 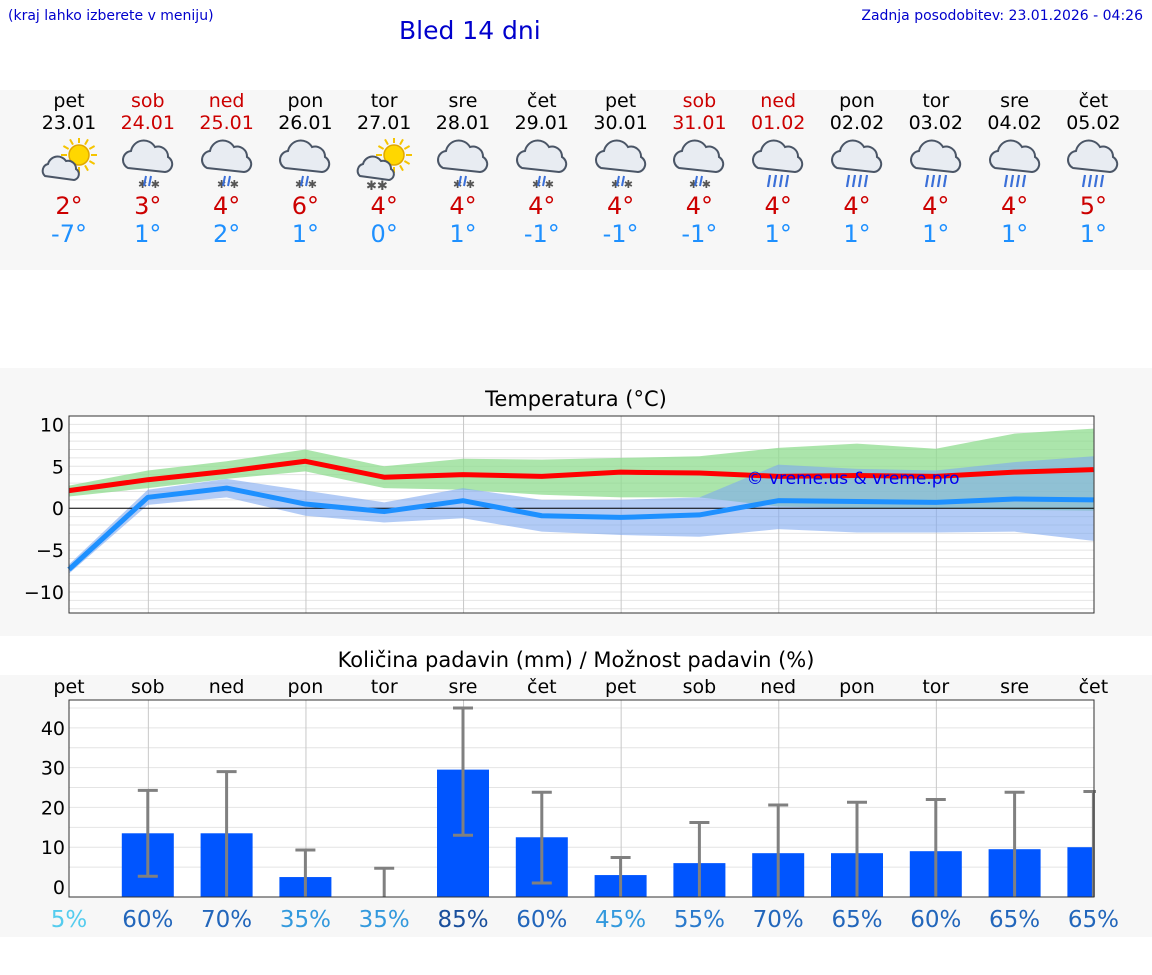 What do you see at coordinates (226, 234) in the screenshot?
I see `temp-min: 2°` at bounding box center [226, 234].